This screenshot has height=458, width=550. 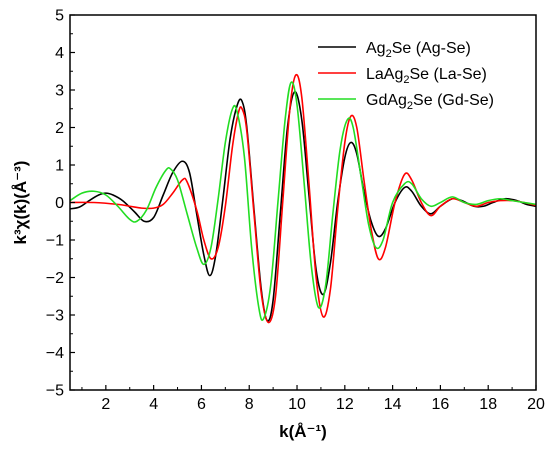 I want to click on x-tick-label: 8, so click(x=249, y=404).